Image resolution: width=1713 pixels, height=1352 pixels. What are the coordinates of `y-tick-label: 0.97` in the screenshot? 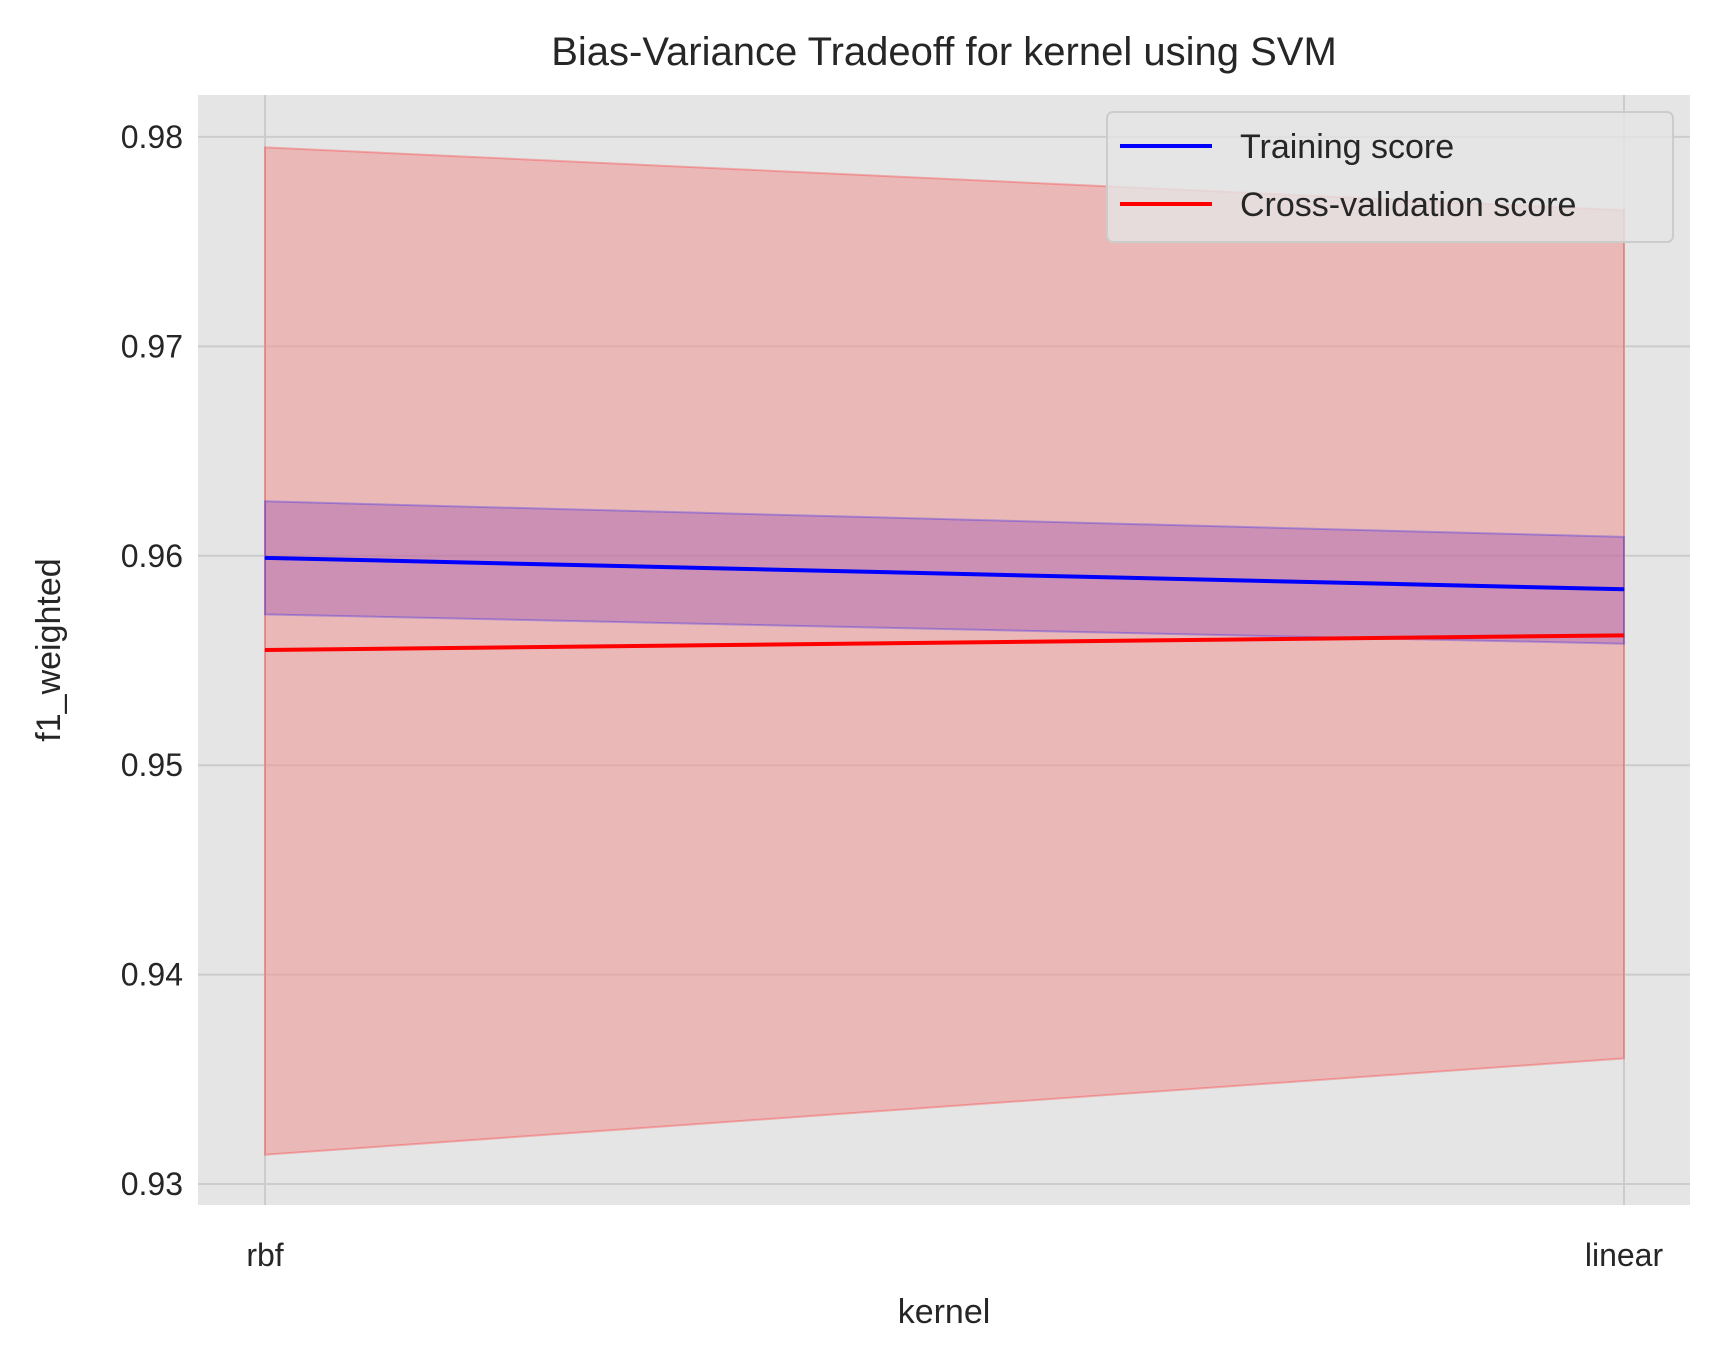 It's located at (152, 346).